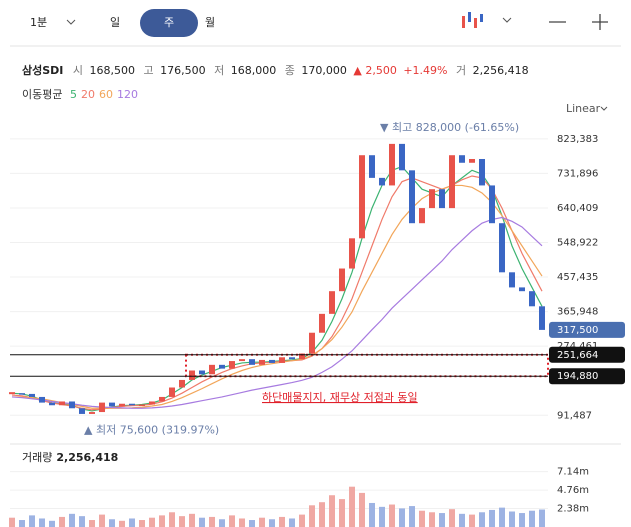 This screenshot has height=527, width=631. What do you see at coordinates (577, 173) in the screenshot?
I see `y-tick-label: 731,896` at bounding box center [577, 173].